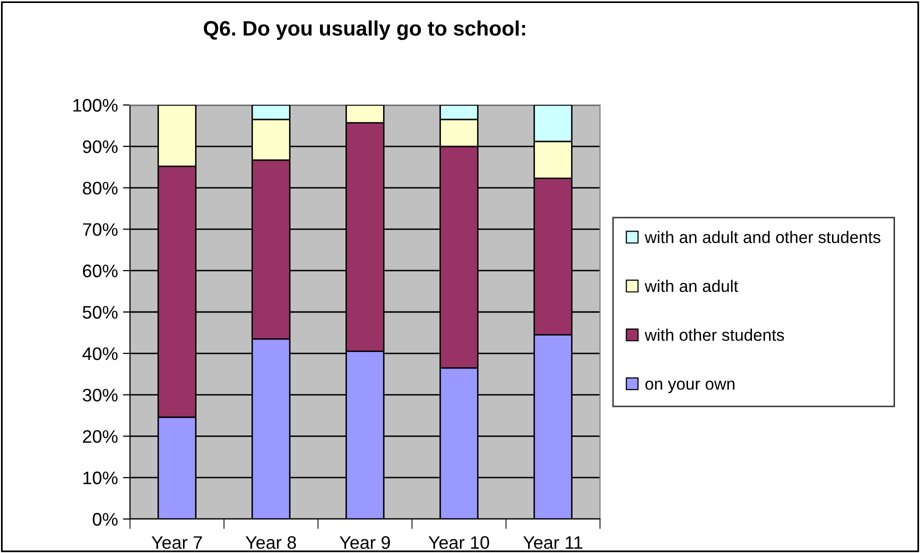 This screenshot has height=553, width=921. I want to click on x-tick-label: Year 9, so click(365, 542).